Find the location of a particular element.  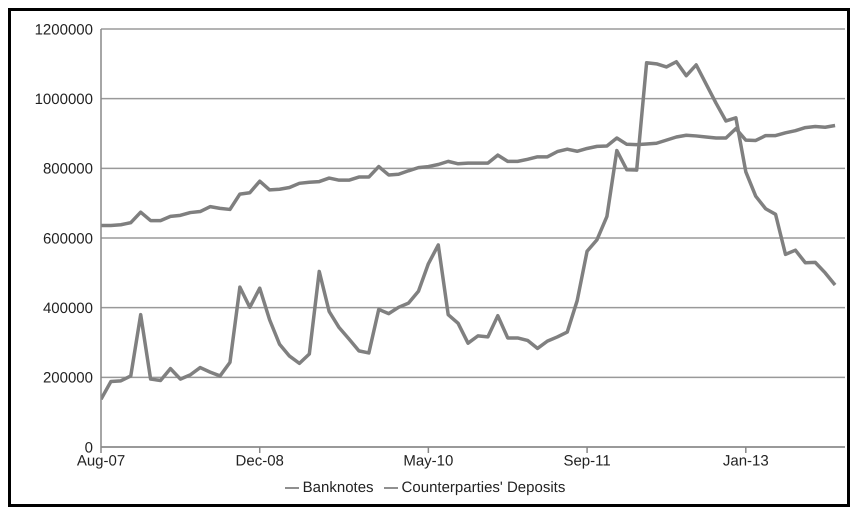

x-tick-label: May-10 is located at coordinates (428, 461).